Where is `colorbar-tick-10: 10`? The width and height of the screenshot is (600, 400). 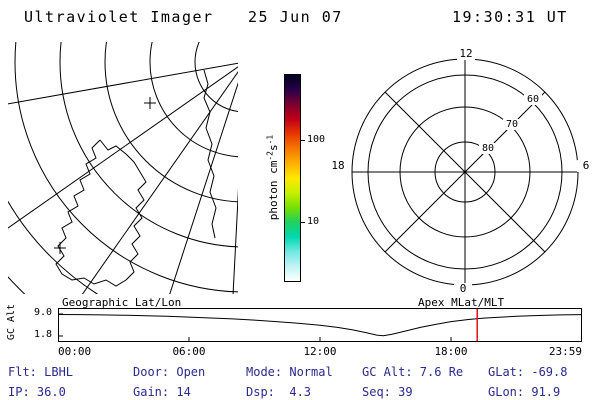 colorbar-tick-10: 10 is located at coordinates (313, 221).